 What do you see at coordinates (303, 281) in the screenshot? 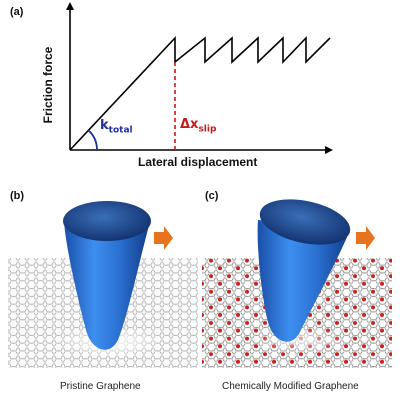
I see `afm-tip-modified` at bounding box center [303, 281].